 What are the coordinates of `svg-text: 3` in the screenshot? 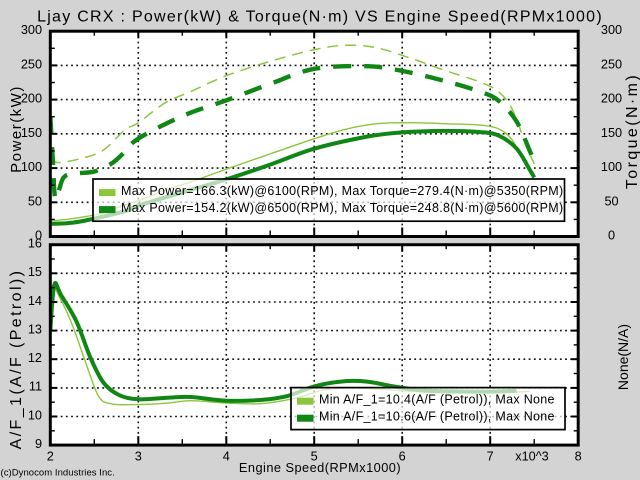 It's located at (138, 457).